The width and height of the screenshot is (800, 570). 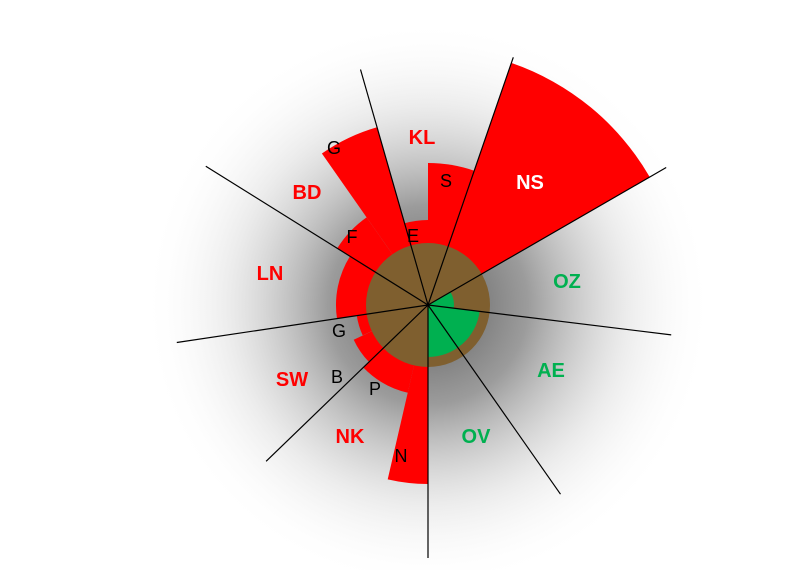 I want to click on sector-label-oz: OZ, so click(x=567, y=282).